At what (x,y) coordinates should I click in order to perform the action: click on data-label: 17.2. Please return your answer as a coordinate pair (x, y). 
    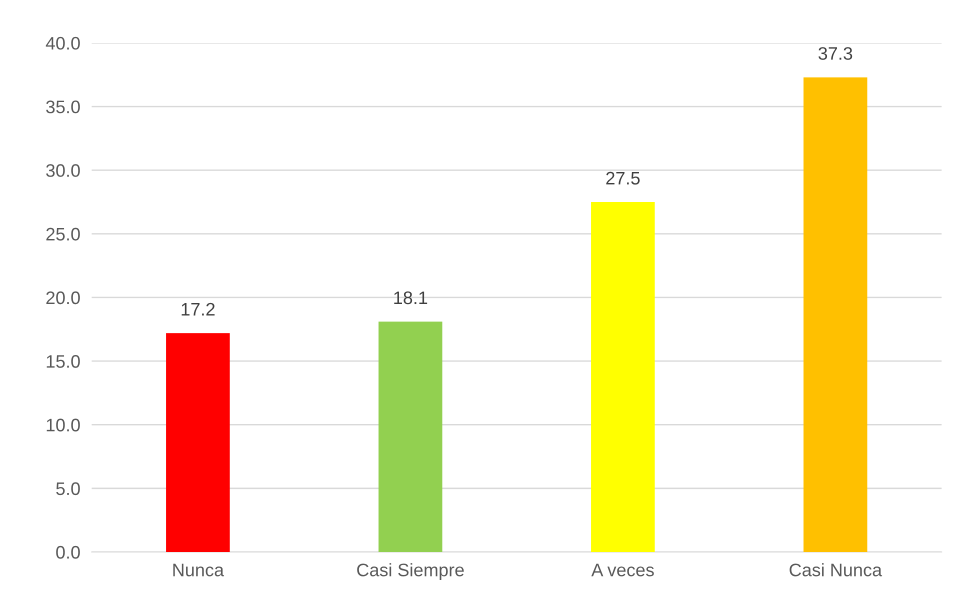
    Looking at the image, I should click on (198, 309).